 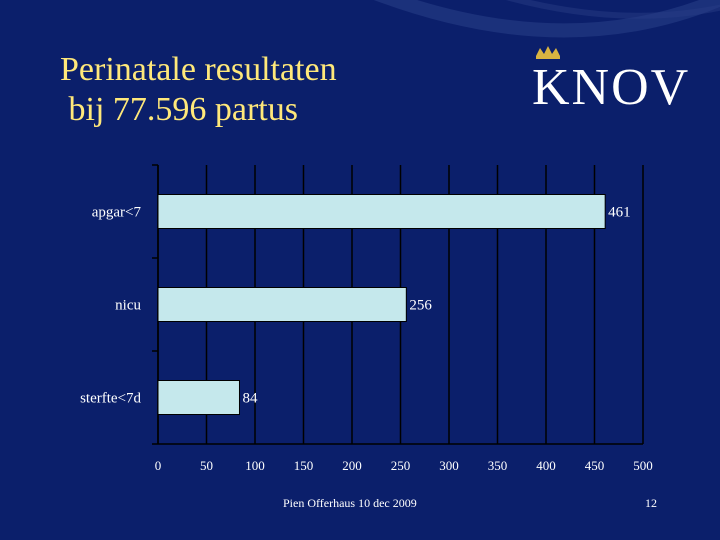 What do you see at coordinates (198, 69) in the screenshot?
I see `title-line-1: Perinatale resultaten` at bounding box center [198, 69].